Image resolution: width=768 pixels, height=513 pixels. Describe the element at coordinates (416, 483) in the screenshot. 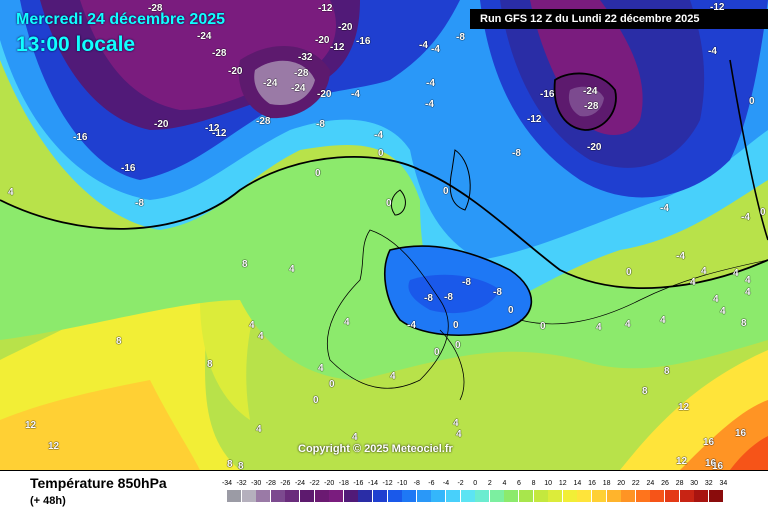

I see `legend-tick: -8` at that location.